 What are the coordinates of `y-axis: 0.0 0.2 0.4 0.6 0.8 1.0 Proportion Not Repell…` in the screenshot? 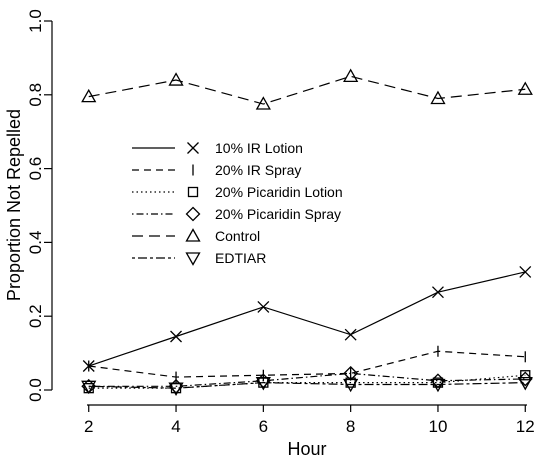 It's located at (28, 205).